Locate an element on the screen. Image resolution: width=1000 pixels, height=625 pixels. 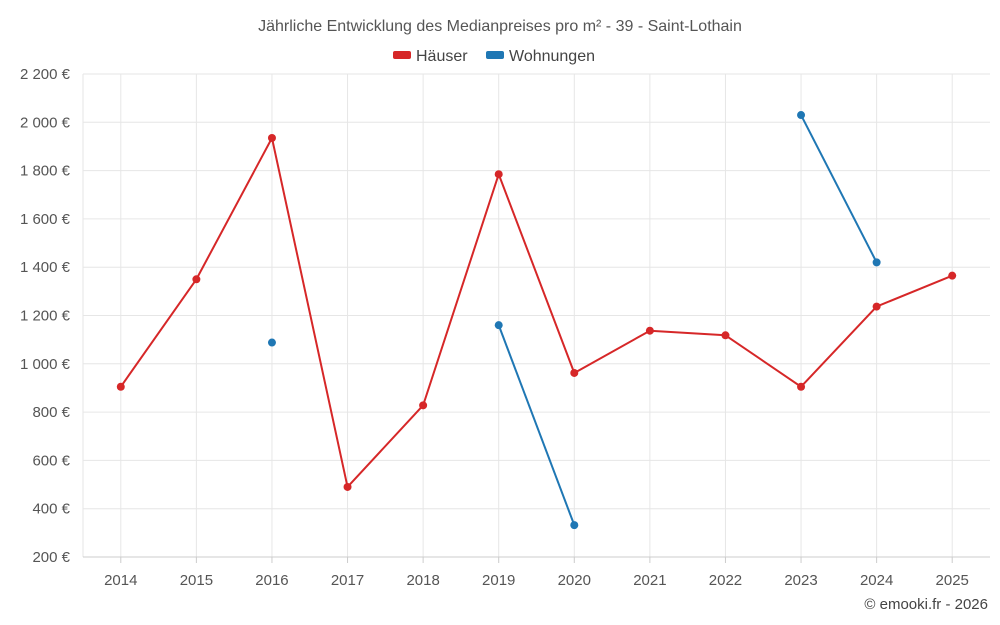
data-point-wohnungen-2020 is located at coordinates (574, 525).